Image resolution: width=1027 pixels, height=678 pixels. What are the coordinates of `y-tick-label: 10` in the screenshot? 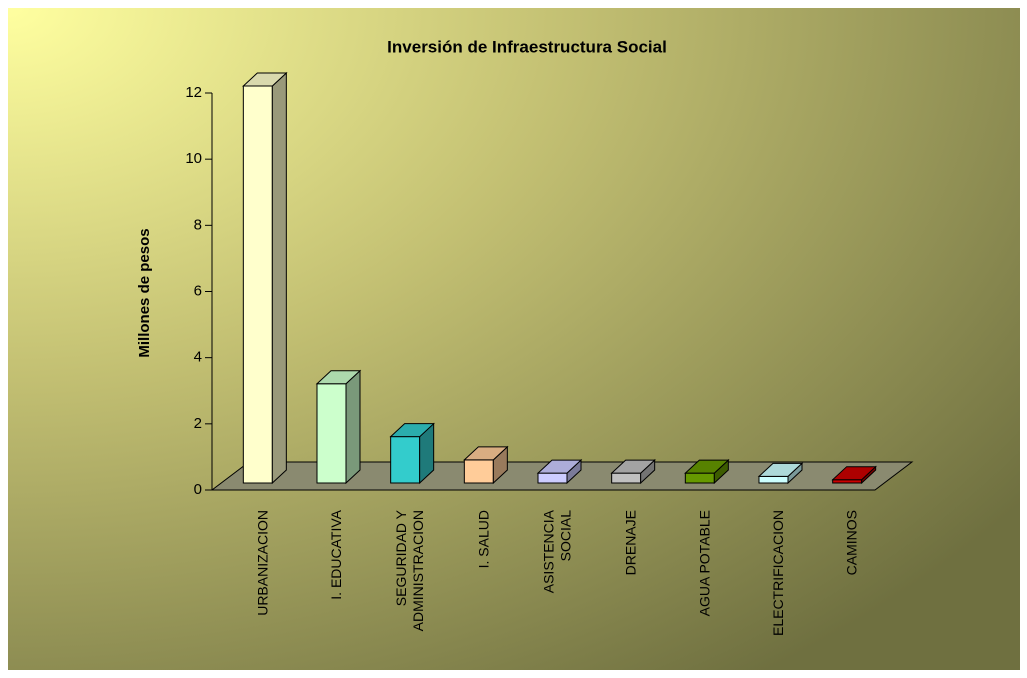 It's located at (193, 158).